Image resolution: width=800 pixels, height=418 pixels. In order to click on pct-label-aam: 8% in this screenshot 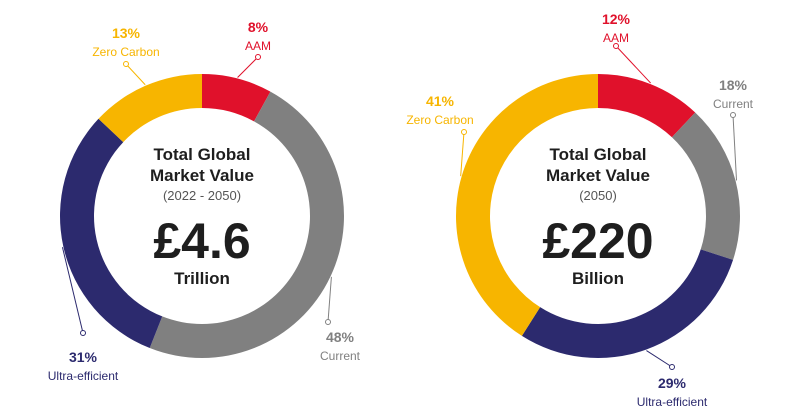, I will do `click(258, 27)`.